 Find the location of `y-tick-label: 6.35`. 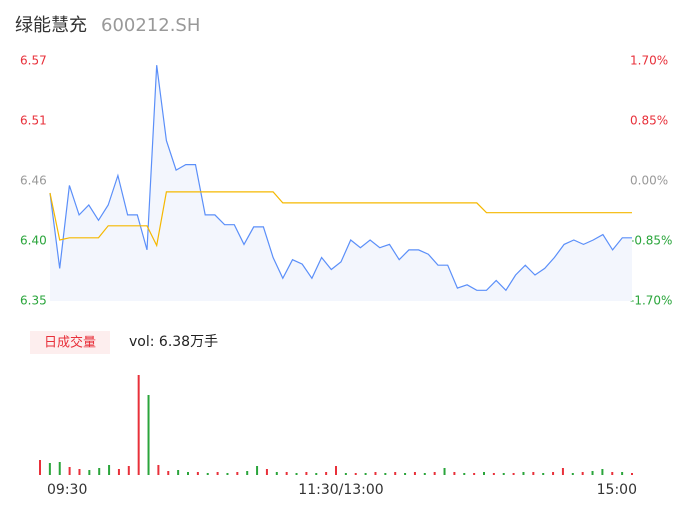

y-tick-label: 6.35 is located at coordinates (33, 301).